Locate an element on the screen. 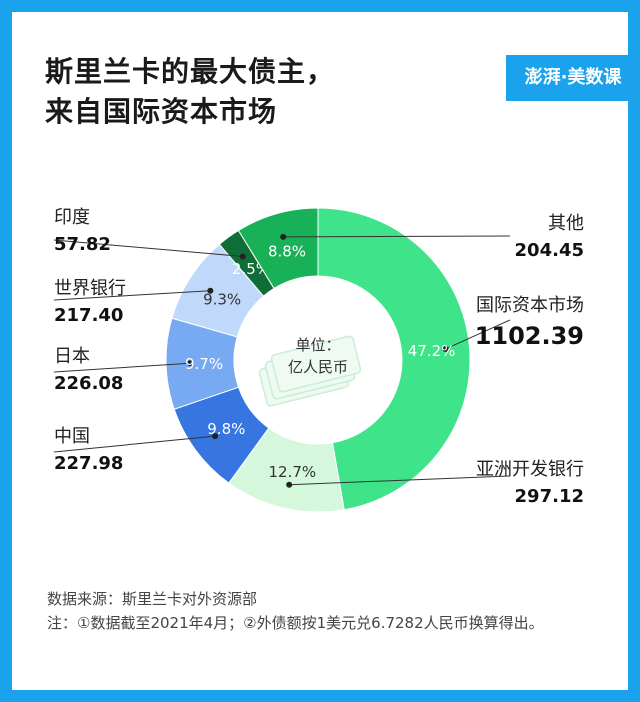  label-worldbank-name: 世界银行 is located at coordinates (90, 288).